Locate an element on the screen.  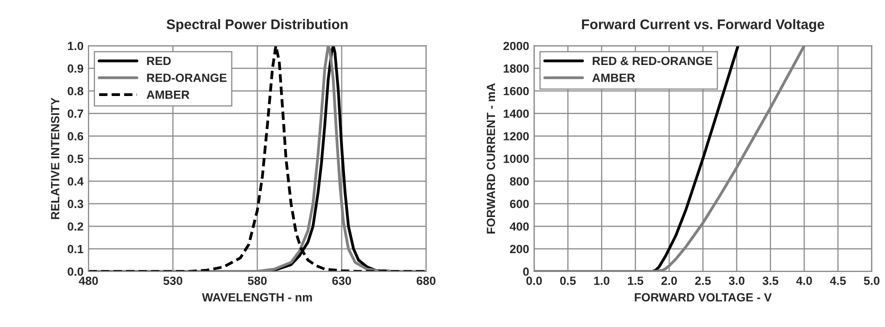
legend-label: RED & RED-ORANGE is located at coordinates (652, 61).